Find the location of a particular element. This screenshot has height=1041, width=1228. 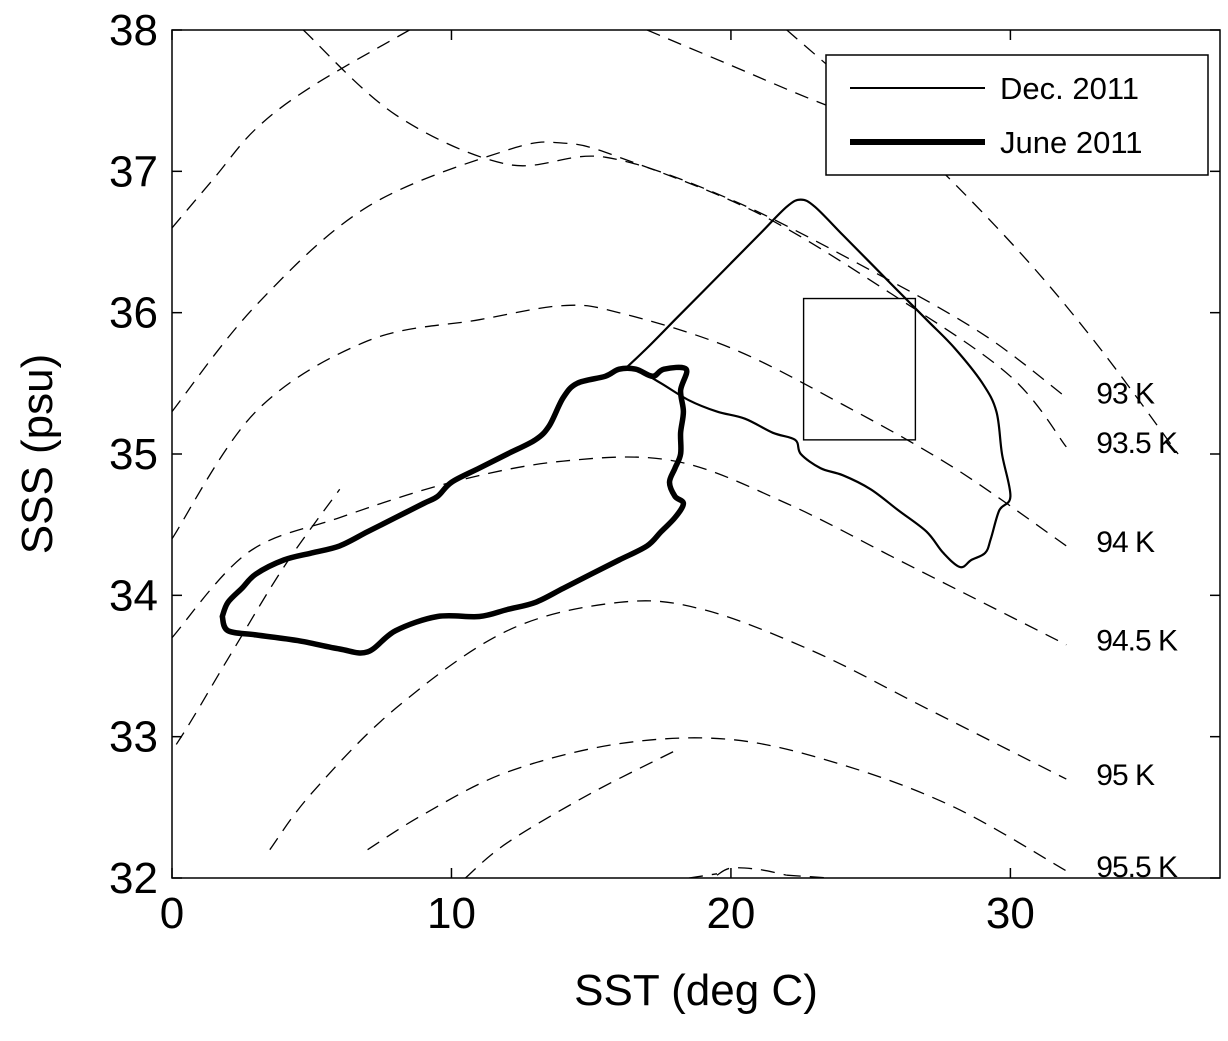

contour-label-93-k: 93 K is located at coordinates (1125, 393).